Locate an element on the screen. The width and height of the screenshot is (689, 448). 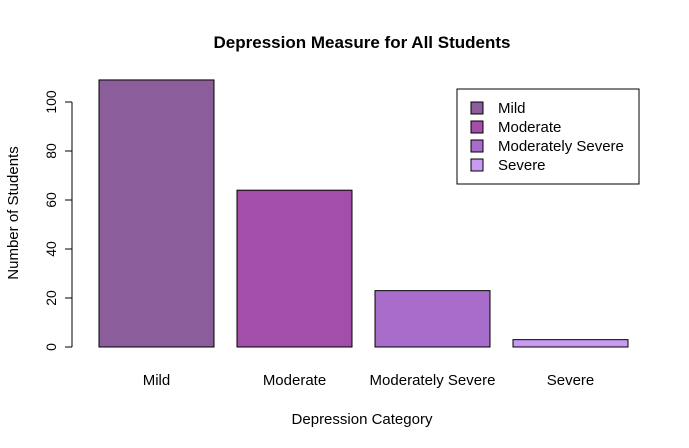
x-tick-label: Moderate is located at coordinates (294, 380).